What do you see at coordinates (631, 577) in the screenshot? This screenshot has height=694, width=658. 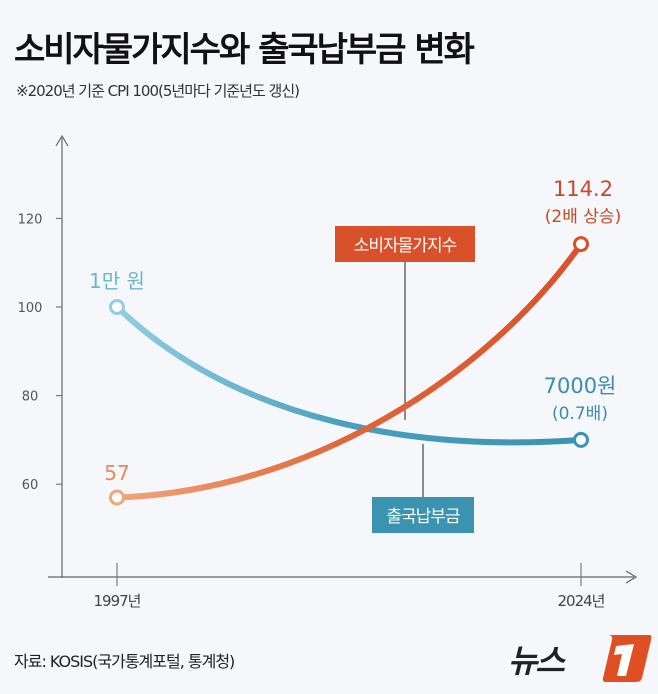 I see `x-axis-arrow` at bounding box center [631, 577].